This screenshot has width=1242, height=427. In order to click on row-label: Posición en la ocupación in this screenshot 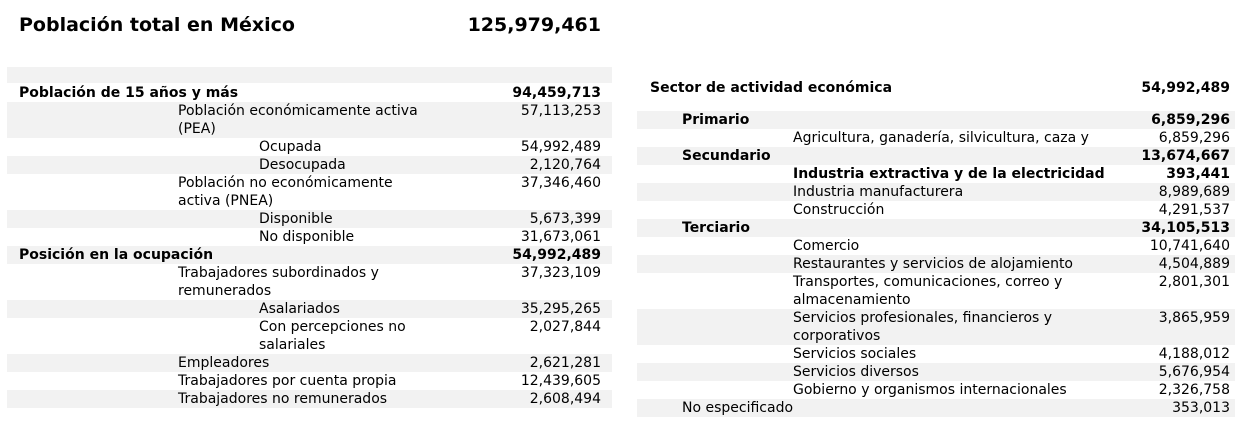, I will do `click(116, 255)`.